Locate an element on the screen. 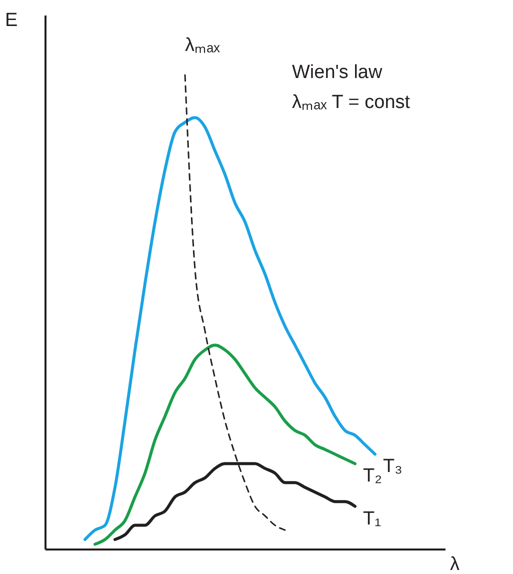 The height and width of the screenshot is (574, 513). text: λₘₐₓ is located at coordinates (203, 45).